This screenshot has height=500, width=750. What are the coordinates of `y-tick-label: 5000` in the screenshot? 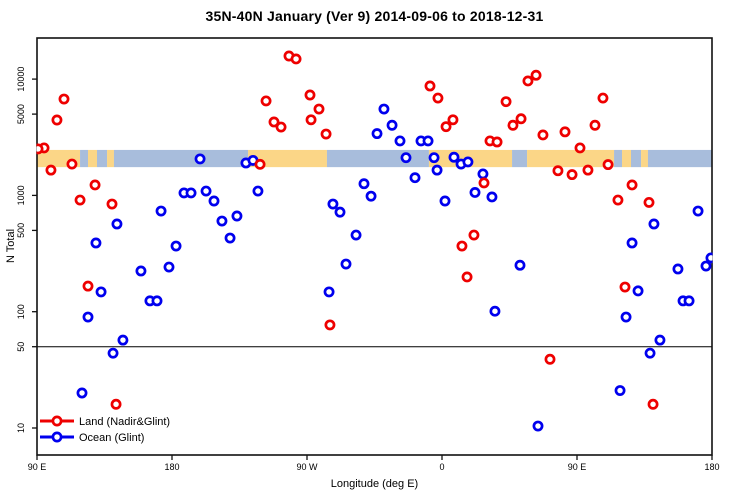 It's located at (21, 114).